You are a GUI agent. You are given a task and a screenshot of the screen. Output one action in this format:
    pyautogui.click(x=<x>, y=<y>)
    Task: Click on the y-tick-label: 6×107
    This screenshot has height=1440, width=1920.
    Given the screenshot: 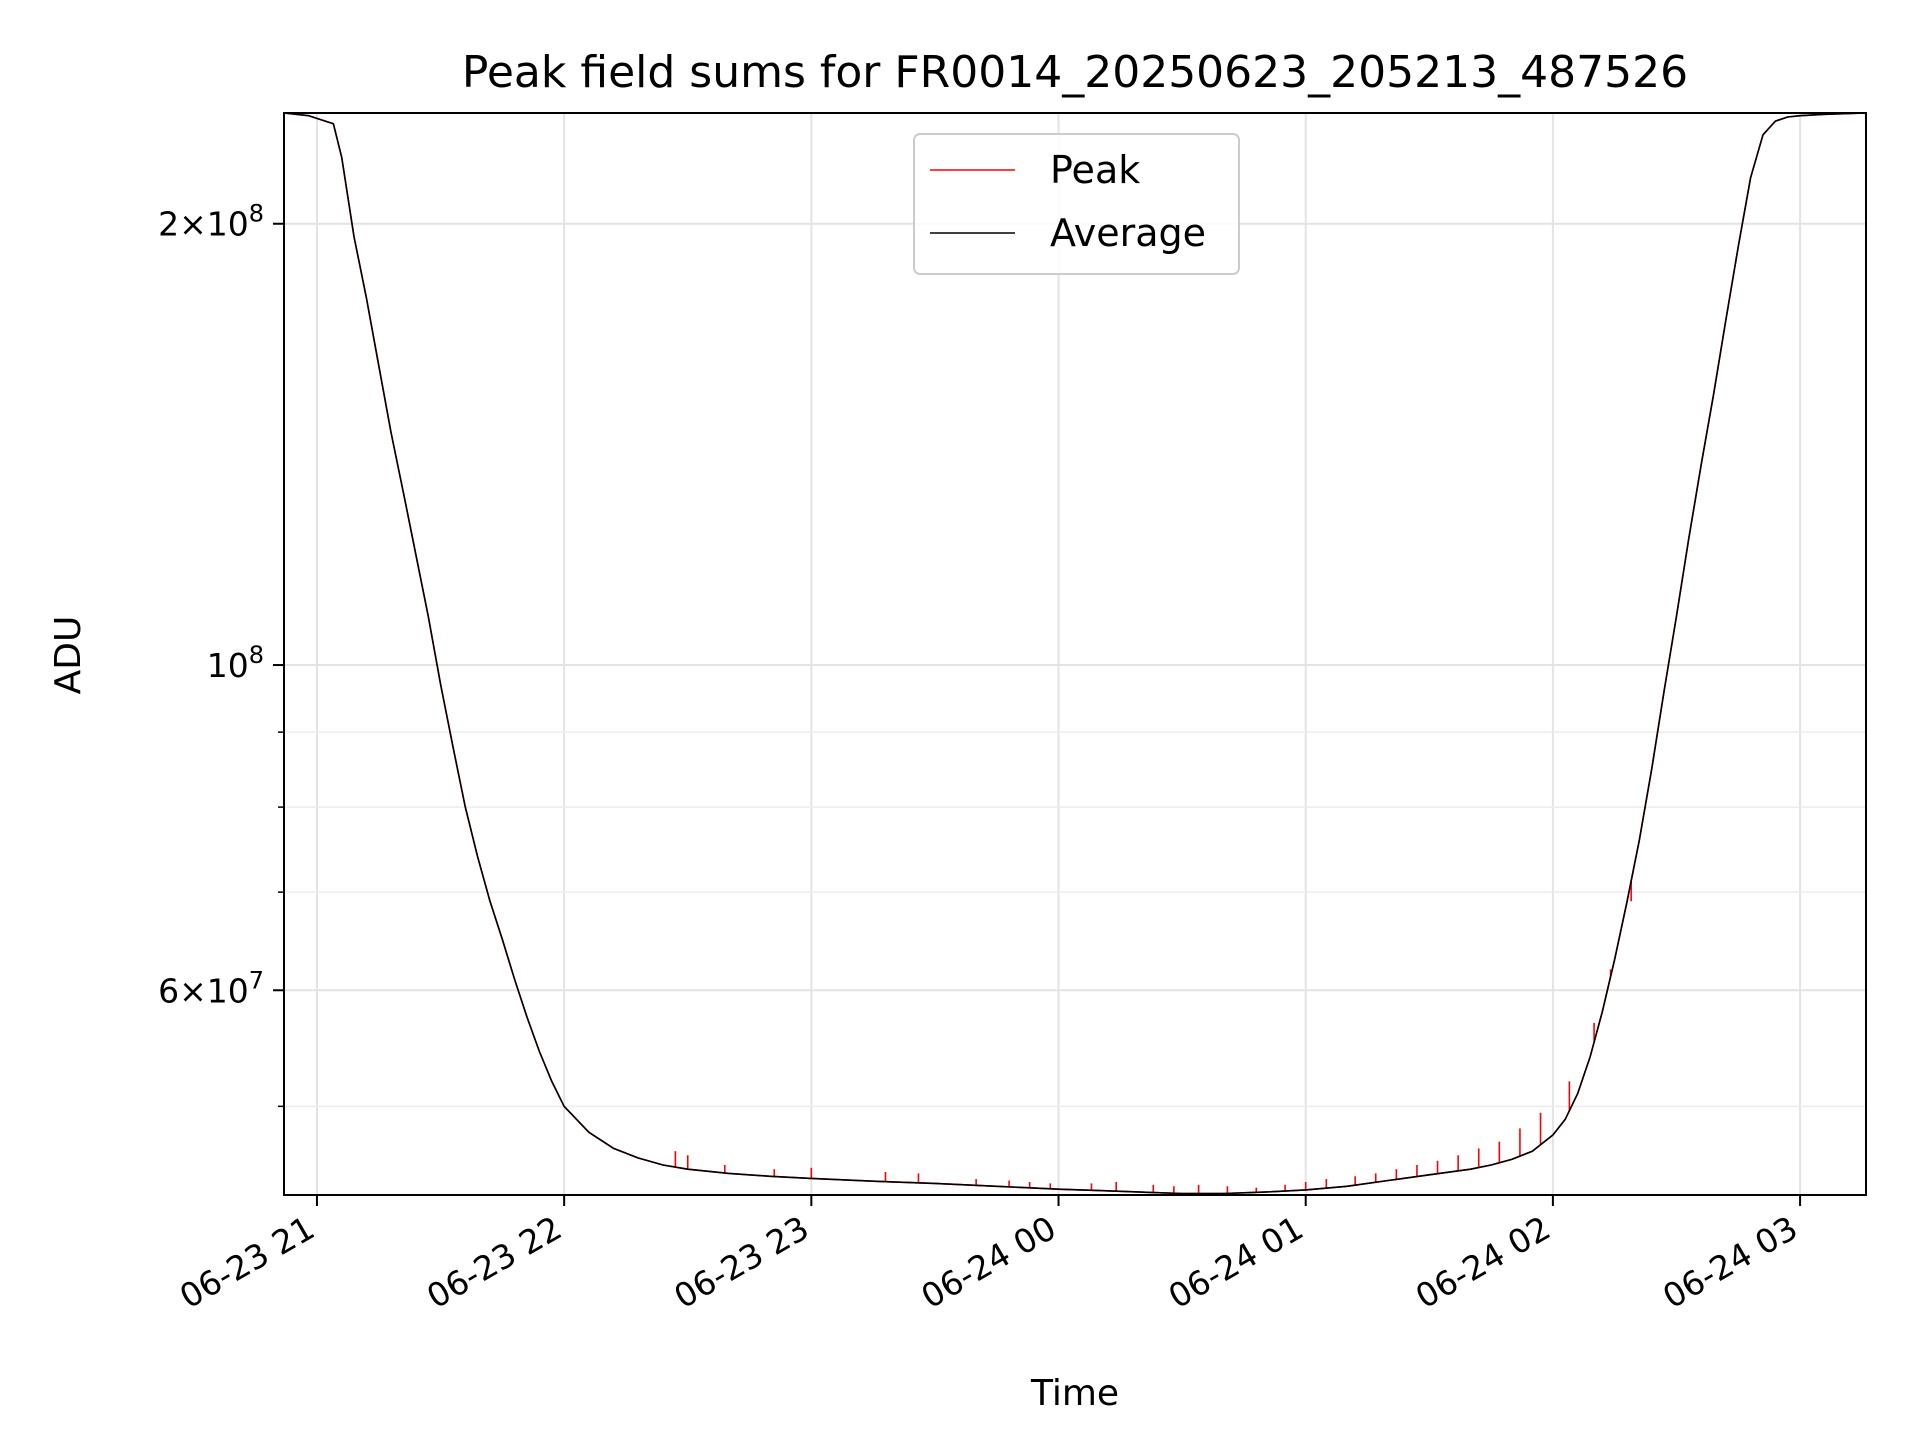 What is the action you would take?
    pyautogui.click(x=211, y=988)
    